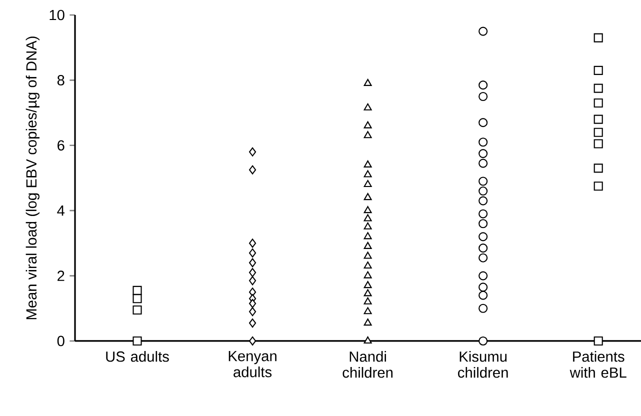 The width and height of the screenshot is (641, 416). I want to click on x-tick-label: Patients with eBL, so click(598, 364).